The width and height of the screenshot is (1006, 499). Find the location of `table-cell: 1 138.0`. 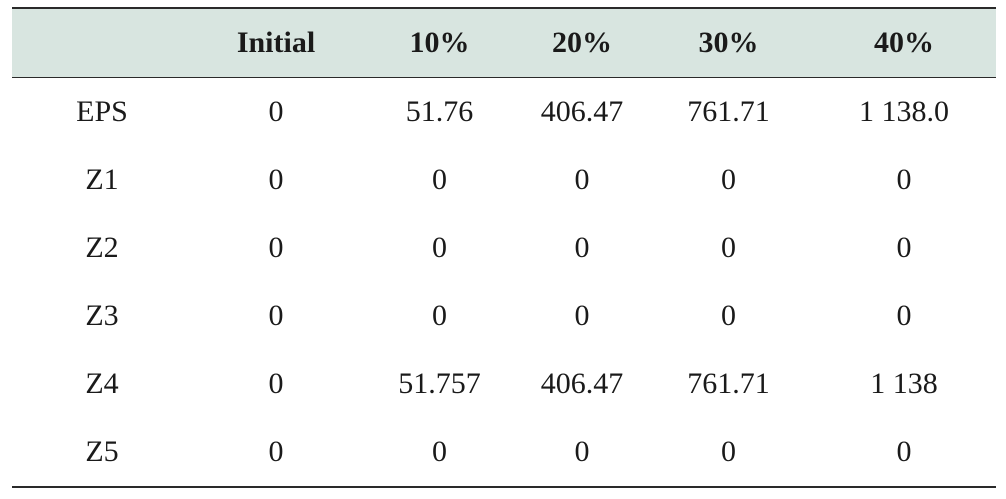

table-cell: 1 138.0 is located at coordinates (904, 111).